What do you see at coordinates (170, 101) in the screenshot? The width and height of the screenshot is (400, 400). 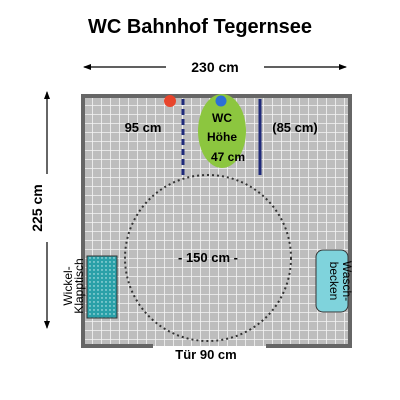 I see `alarm-button-icon` at bounding box center [170, 101].